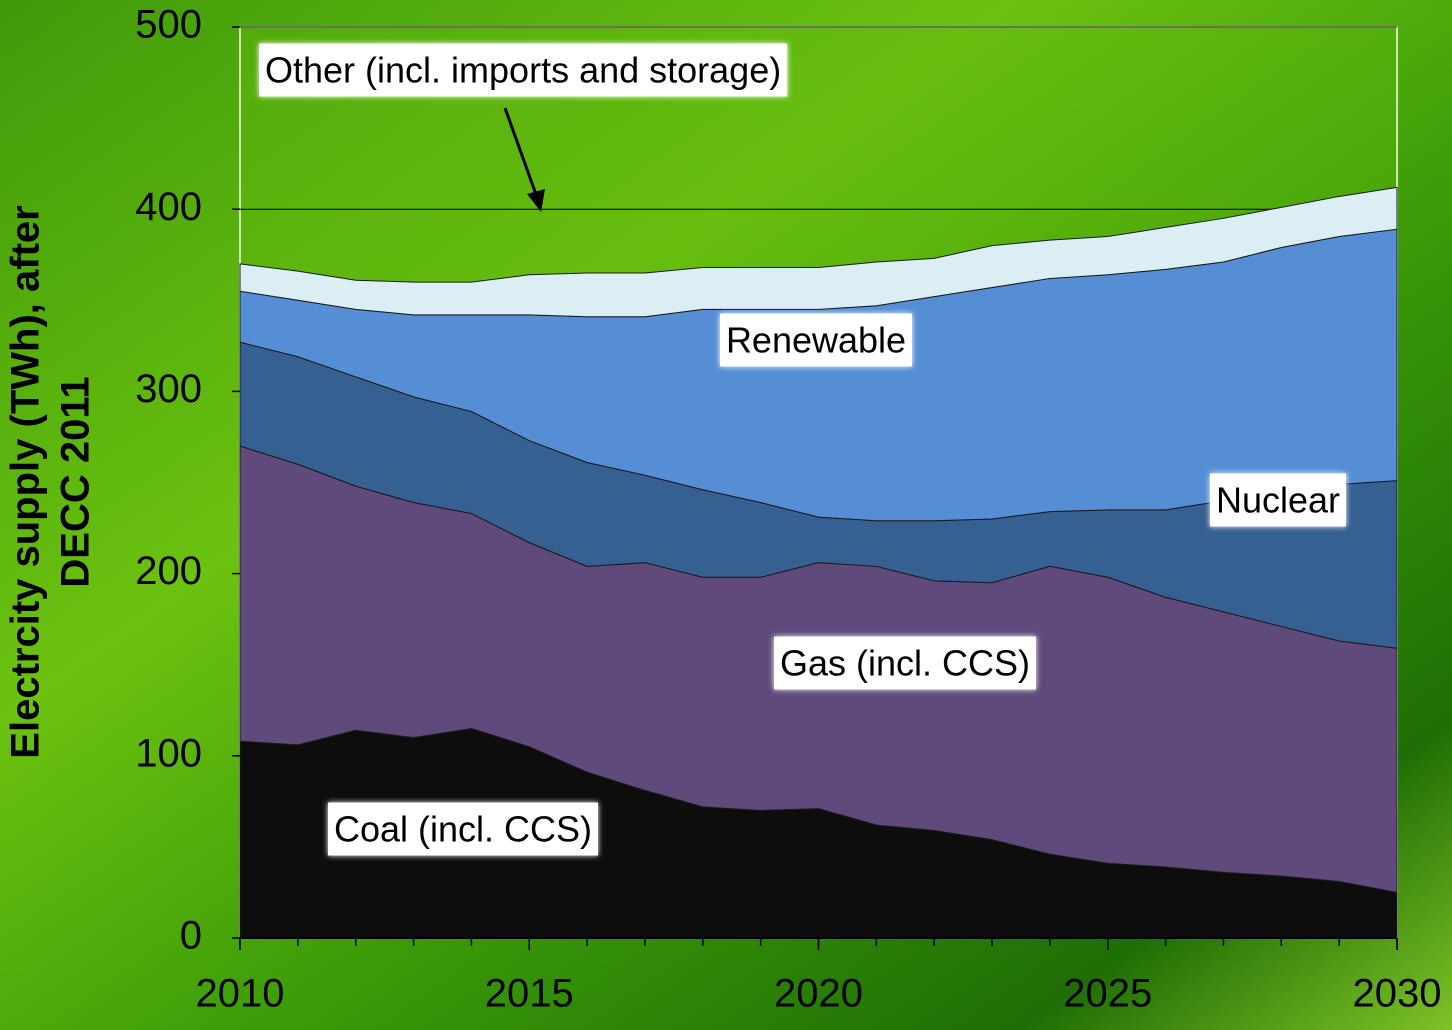 This screenshot has width=1452, height=1030. Describe the element at coordinates (191, 936) in the screenshot. I see `y-tick-label: 0` at that location.